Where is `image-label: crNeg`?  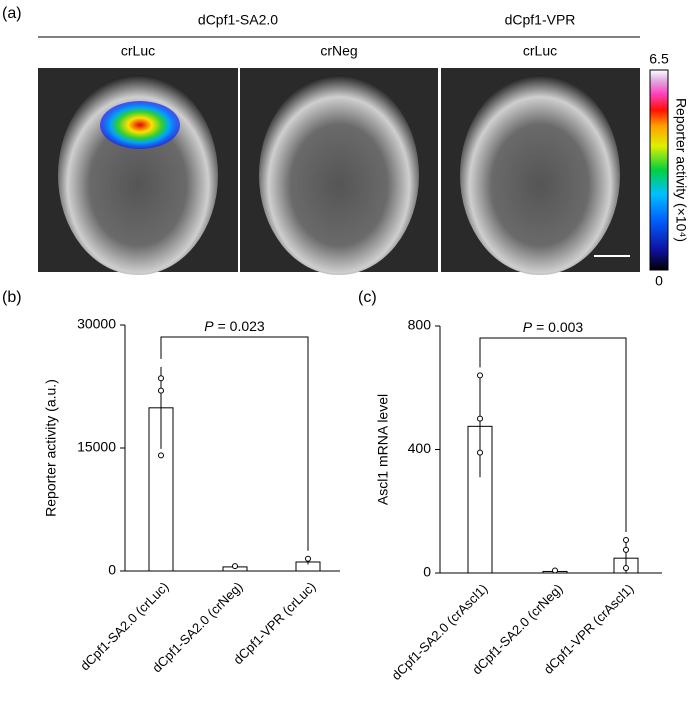 image-label: crNeg is located at coordinates (338, 51).